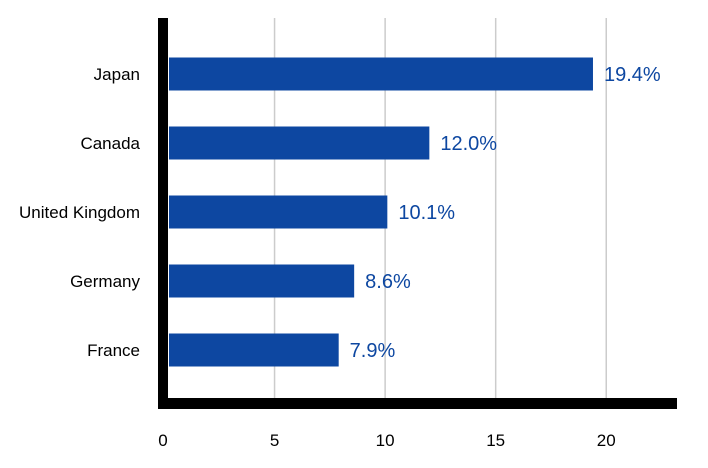  What do you see at coordinates (426, 213) in the screenshot?
I see `data-label: 10.1%` at bounding box center [426, 213].